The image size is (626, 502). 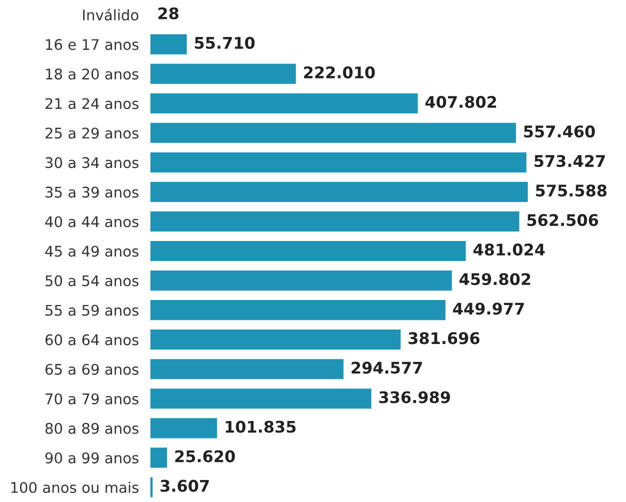 I want to click on y-tick-label: 60 a 64 anos, so click(x=91, y=340).